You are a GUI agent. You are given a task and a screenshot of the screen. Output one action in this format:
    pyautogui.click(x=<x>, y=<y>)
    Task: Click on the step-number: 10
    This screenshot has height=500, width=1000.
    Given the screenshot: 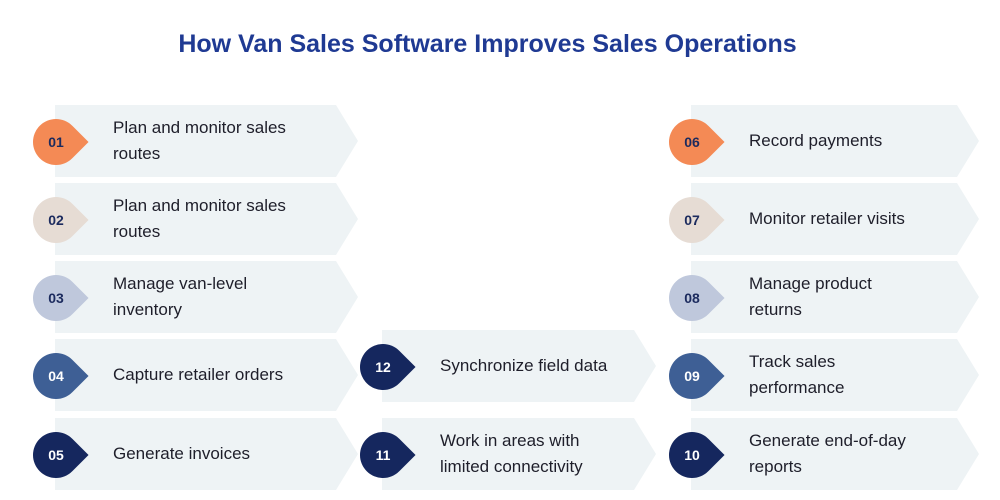 What is the action you would take?
    pyautogui.click(x=692, y=455)
    